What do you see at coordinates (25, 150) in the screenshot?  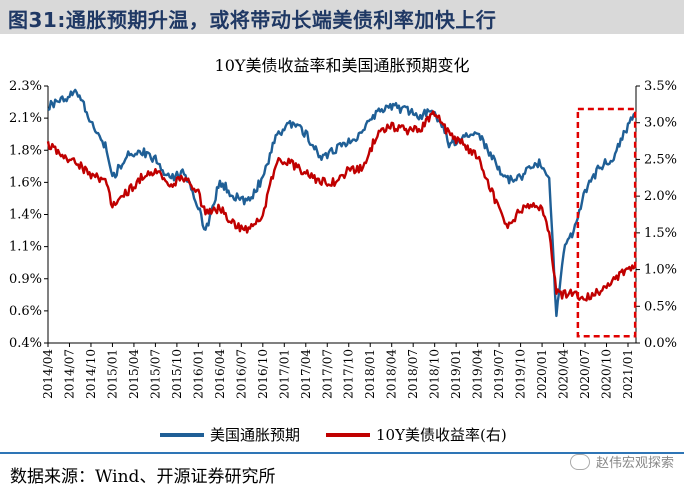 I see `left-tick-label: 1.8%` at bounding box center [25, 150].